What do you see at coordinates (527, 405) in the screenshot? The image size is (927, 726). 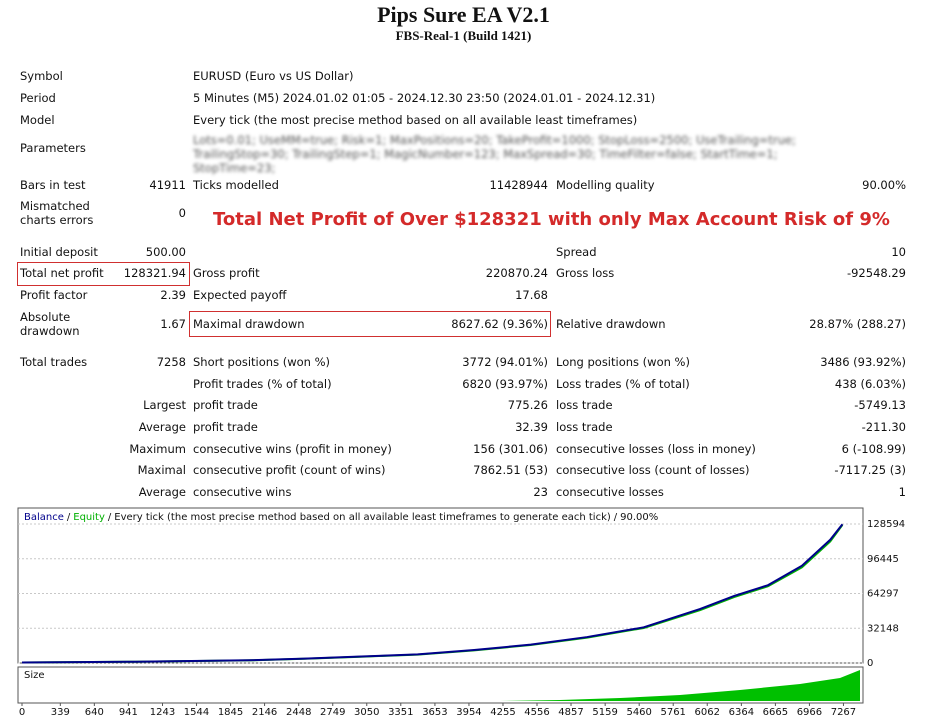 I see `stat-value: 775.26` at bounding box center [527, 405].